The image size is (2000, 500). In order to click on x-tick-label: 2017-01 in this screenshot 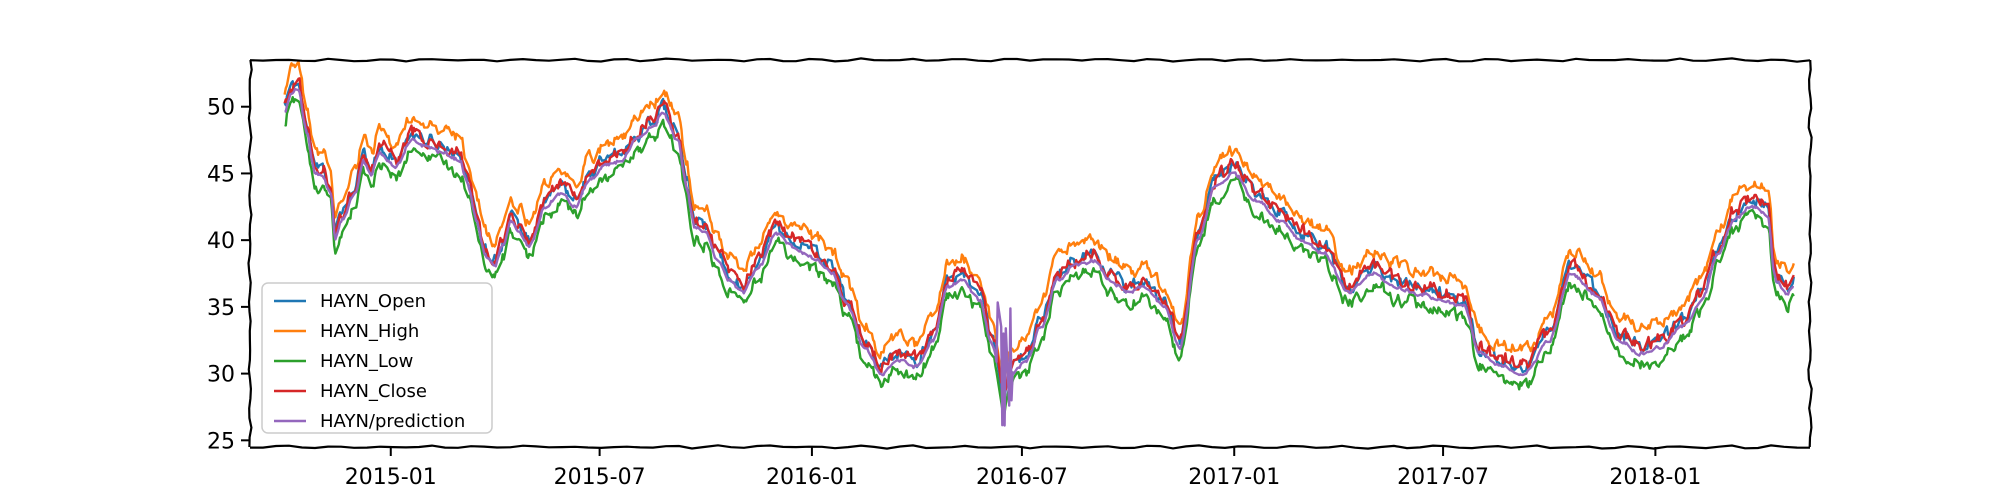, I will do `click(1234, 477)`.